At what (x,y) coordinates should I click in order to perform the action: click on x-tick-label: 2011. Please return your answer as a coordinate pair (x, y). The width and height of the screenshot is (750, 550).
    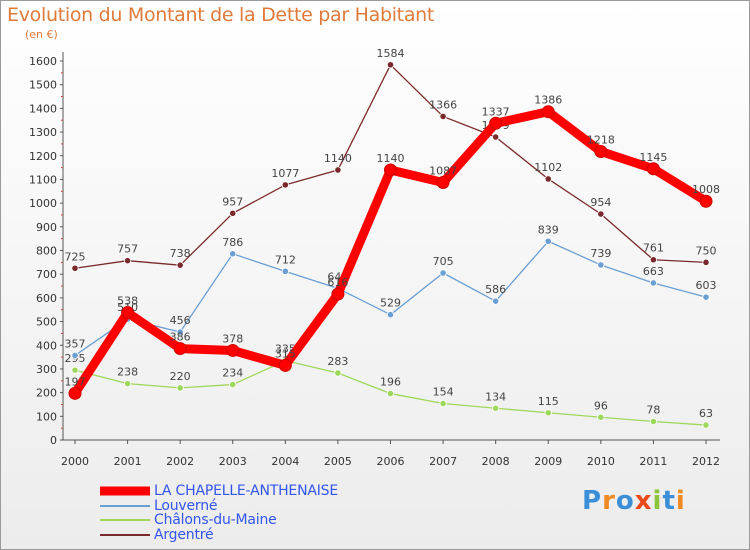
    Looking at the image, I should click on (653, 461).